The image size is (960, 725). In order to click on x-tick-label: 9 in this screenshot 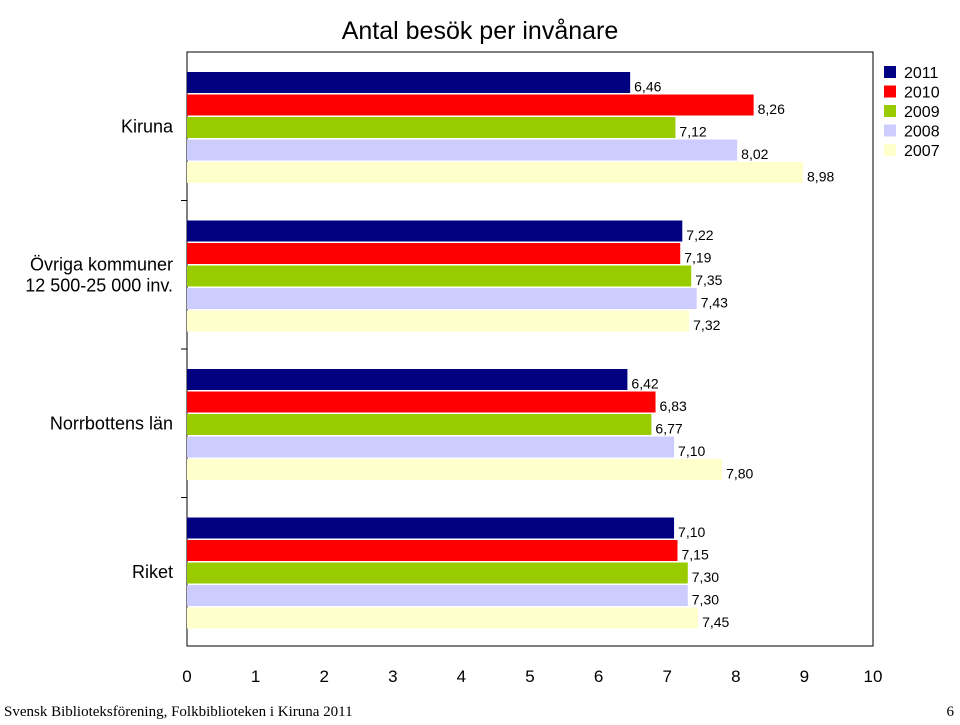, I will do `click(804, 676)`.